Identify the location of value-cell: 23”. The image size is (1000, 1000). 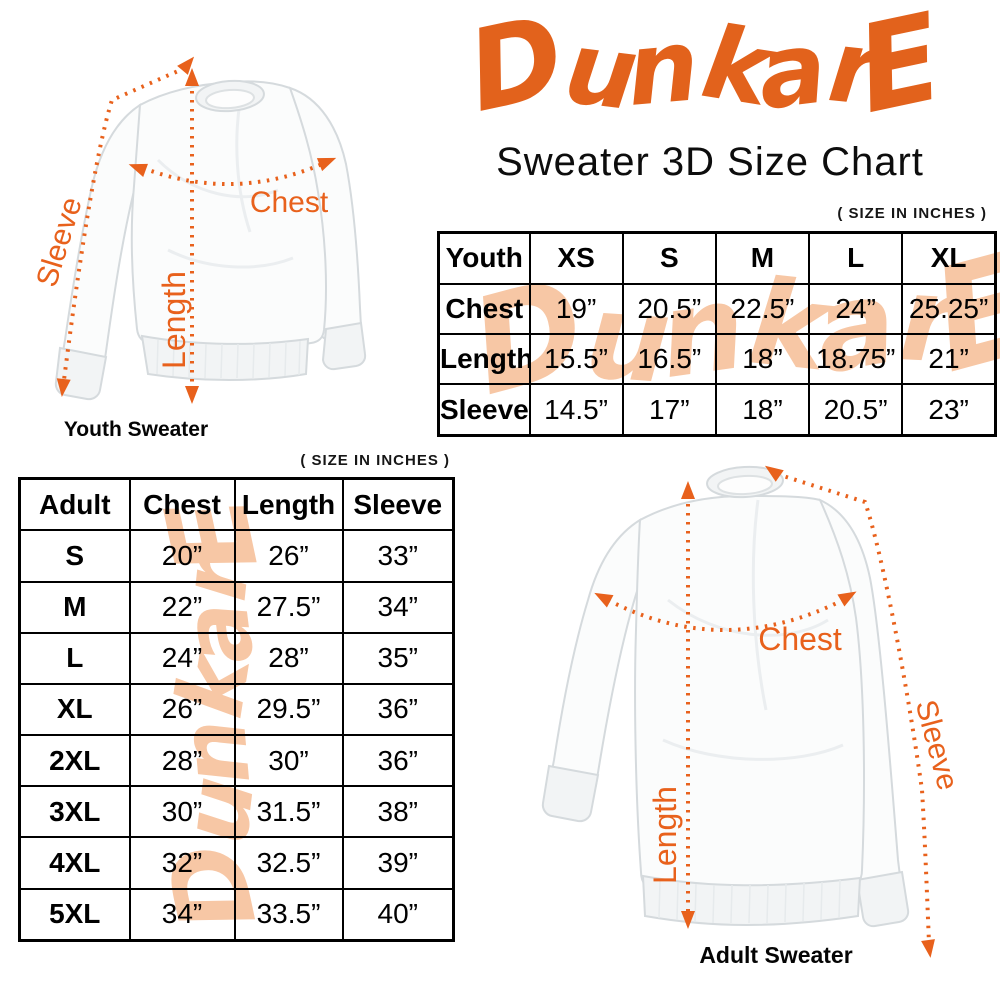
(949, 410).